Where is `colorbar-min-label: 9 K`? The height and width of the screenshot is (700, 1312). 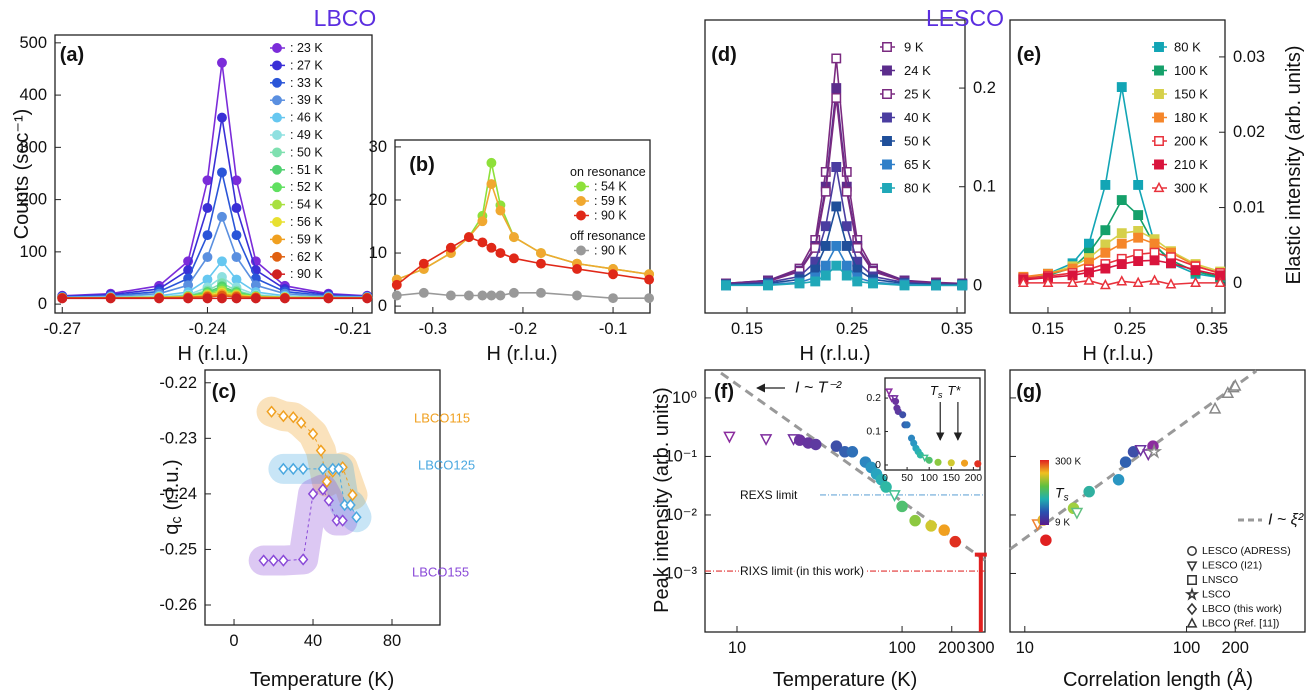
colorbar-min-label: 9 K is located at coordinates (1062, 523).